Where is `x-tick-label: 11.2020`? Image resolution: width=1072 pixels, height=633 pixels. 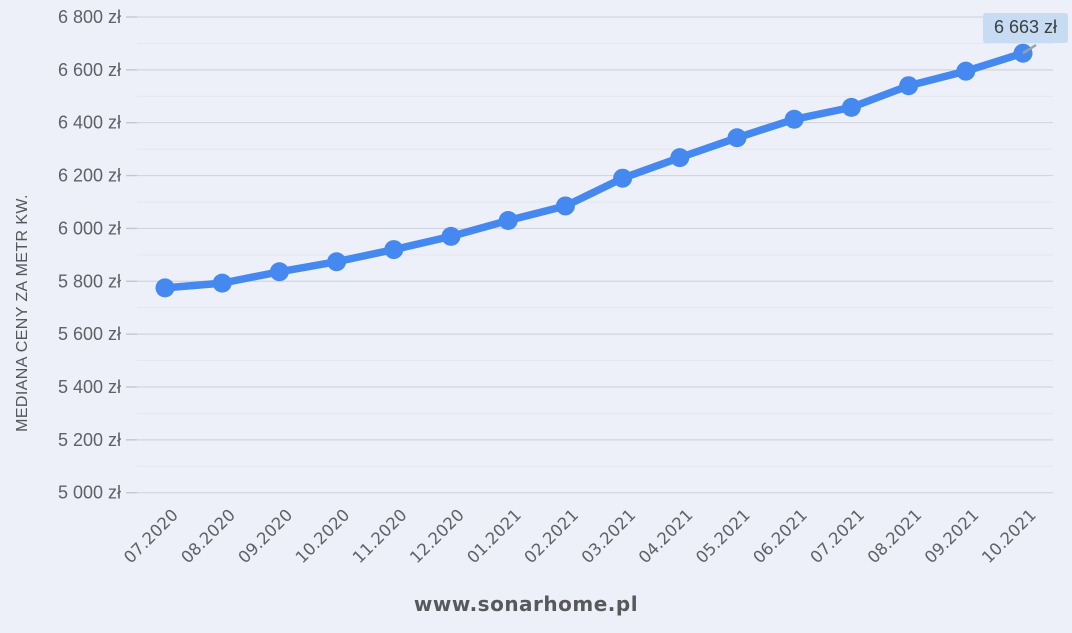
x-tick-label: 11.2020 is located at coordinates (380, 536).